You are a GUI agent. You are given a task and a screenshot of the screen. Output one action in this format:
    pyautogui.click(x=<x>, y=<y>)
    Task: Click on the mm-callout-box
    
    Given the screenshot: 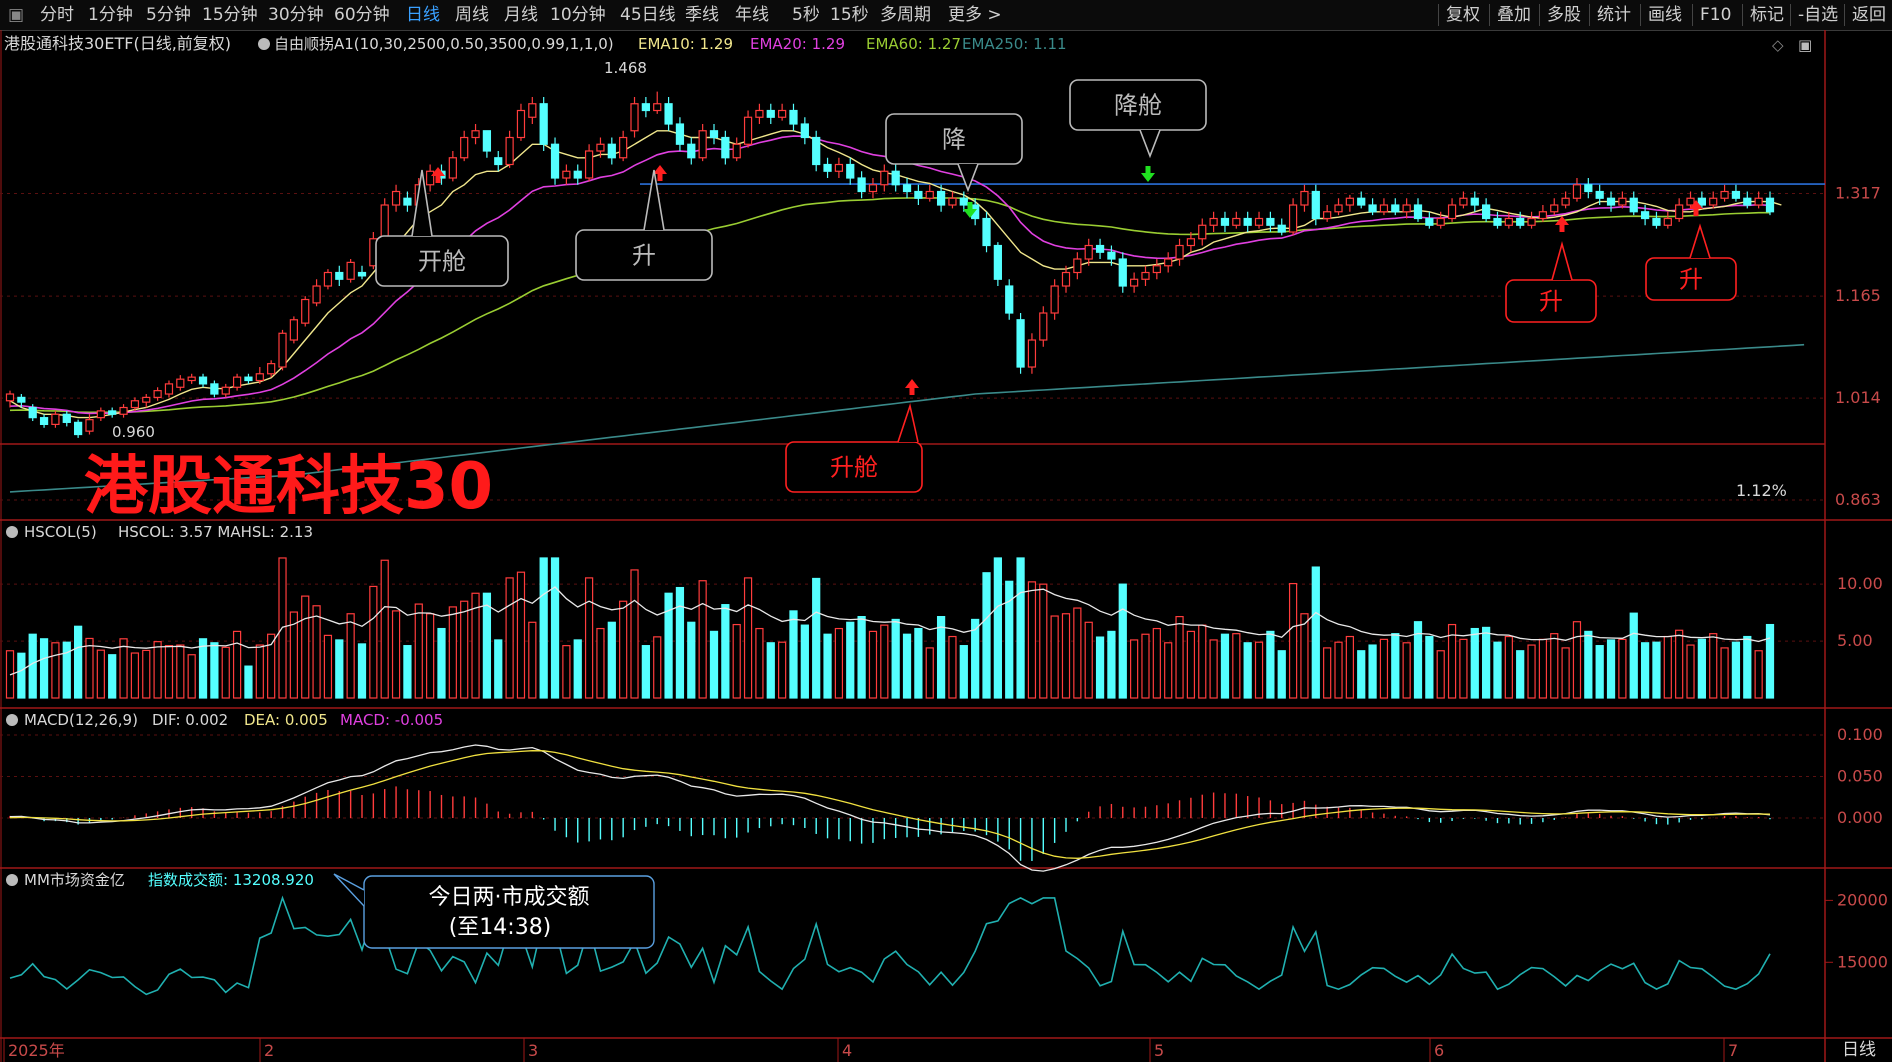 What is the action you would take?
    pyautogui.click(x=509, y=912)
    